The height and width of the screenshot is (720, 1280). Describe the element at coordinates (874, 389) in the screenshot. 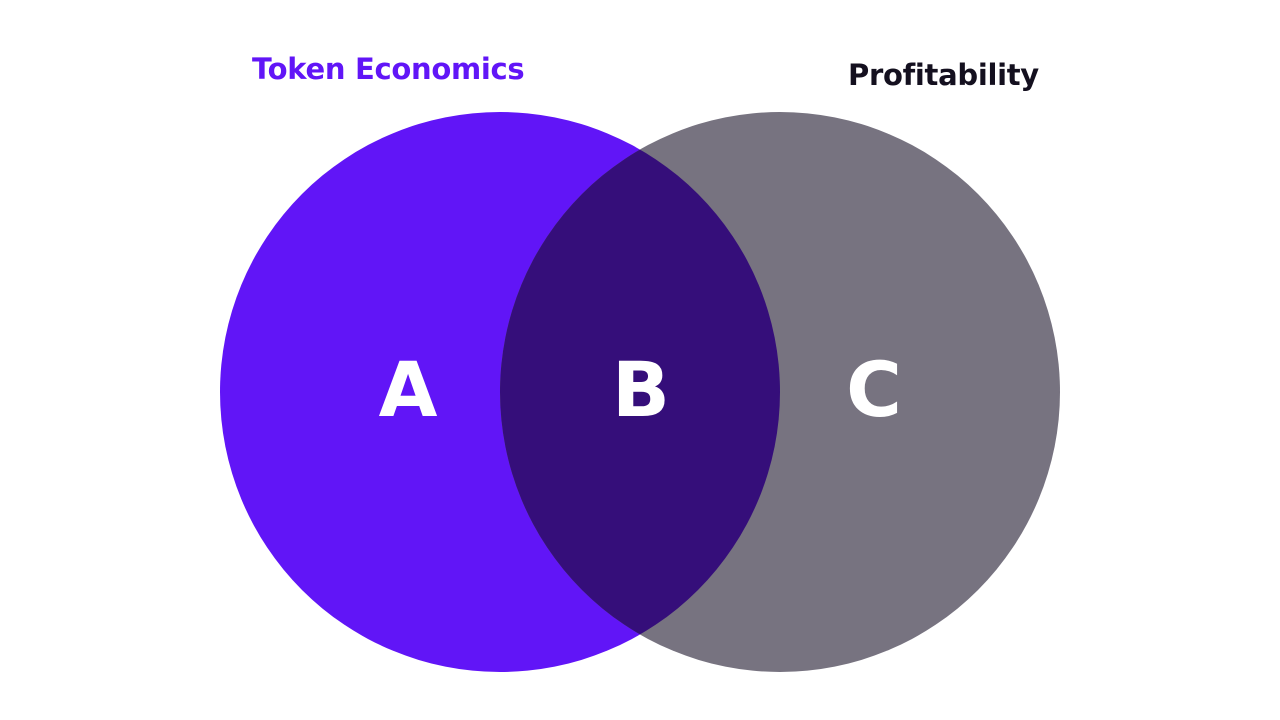

I see `region-letter-c: C` at that location.